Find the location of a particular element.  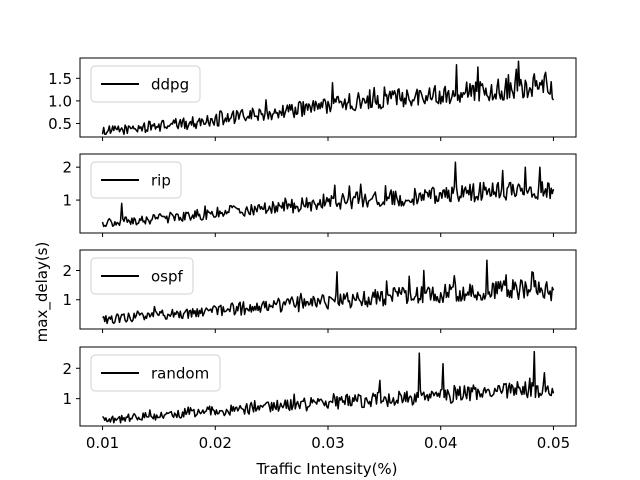

legend-label-ddpg: ddpg is located at coordinates (170, 85).